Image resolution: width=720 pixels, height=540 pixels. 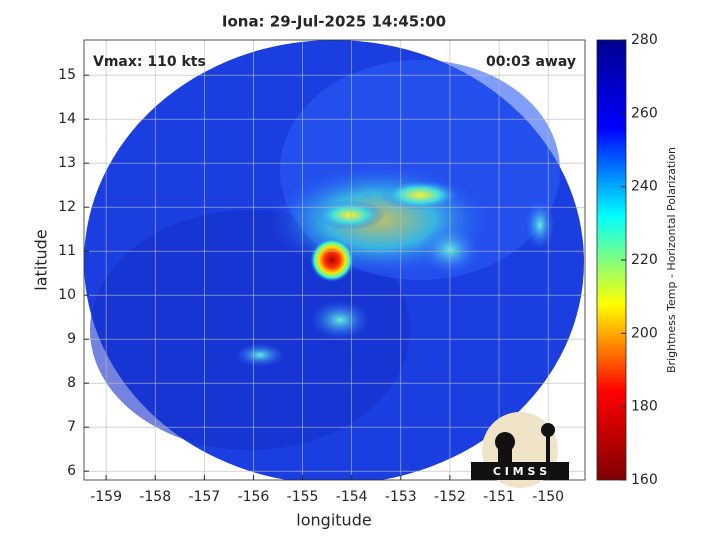 What do you see at coordinates (520, 450) in the screenshot?
I see `logo: C I M S S` at bounding box center [520, 450].